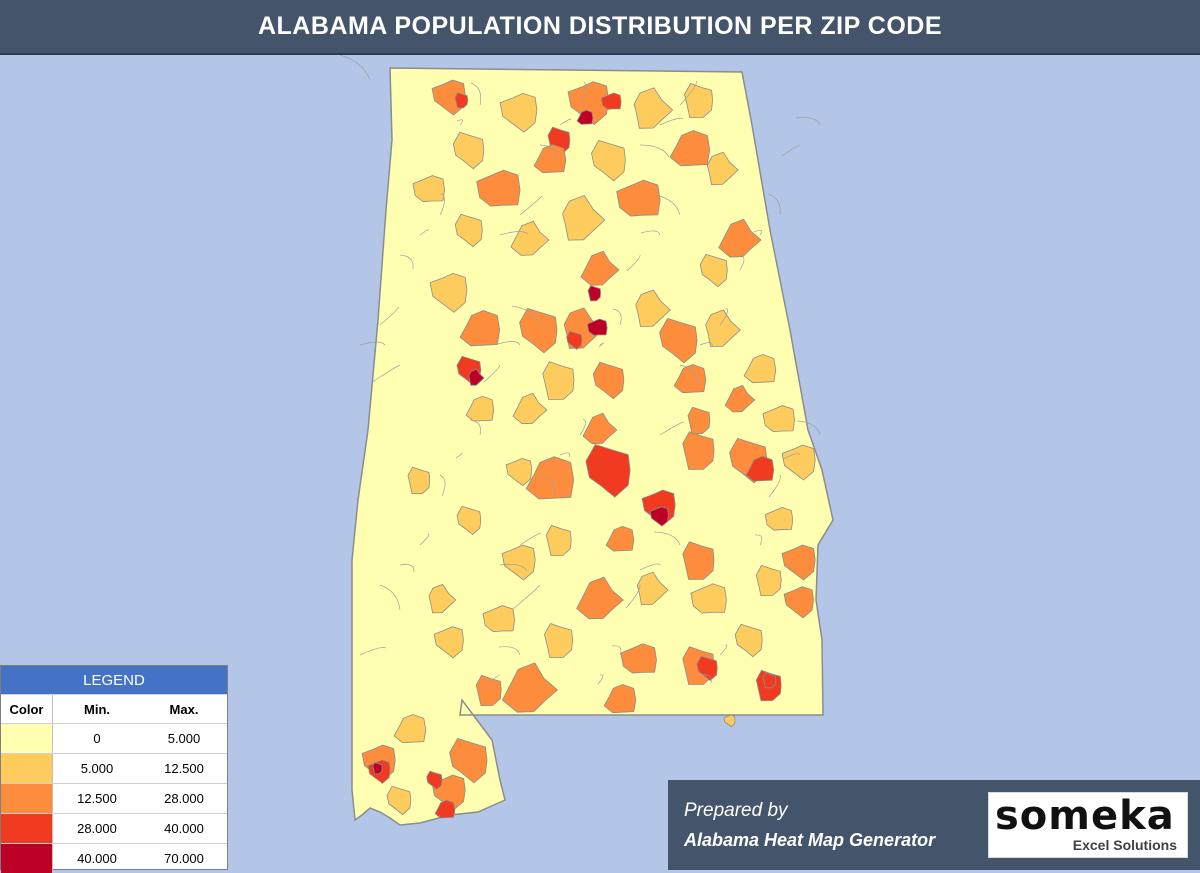 The height and width of the screenshot is (873, 1200). Describe the element at coordinates (184, 858) in the screenshot. I see `legend-max: 70.000` at that location.